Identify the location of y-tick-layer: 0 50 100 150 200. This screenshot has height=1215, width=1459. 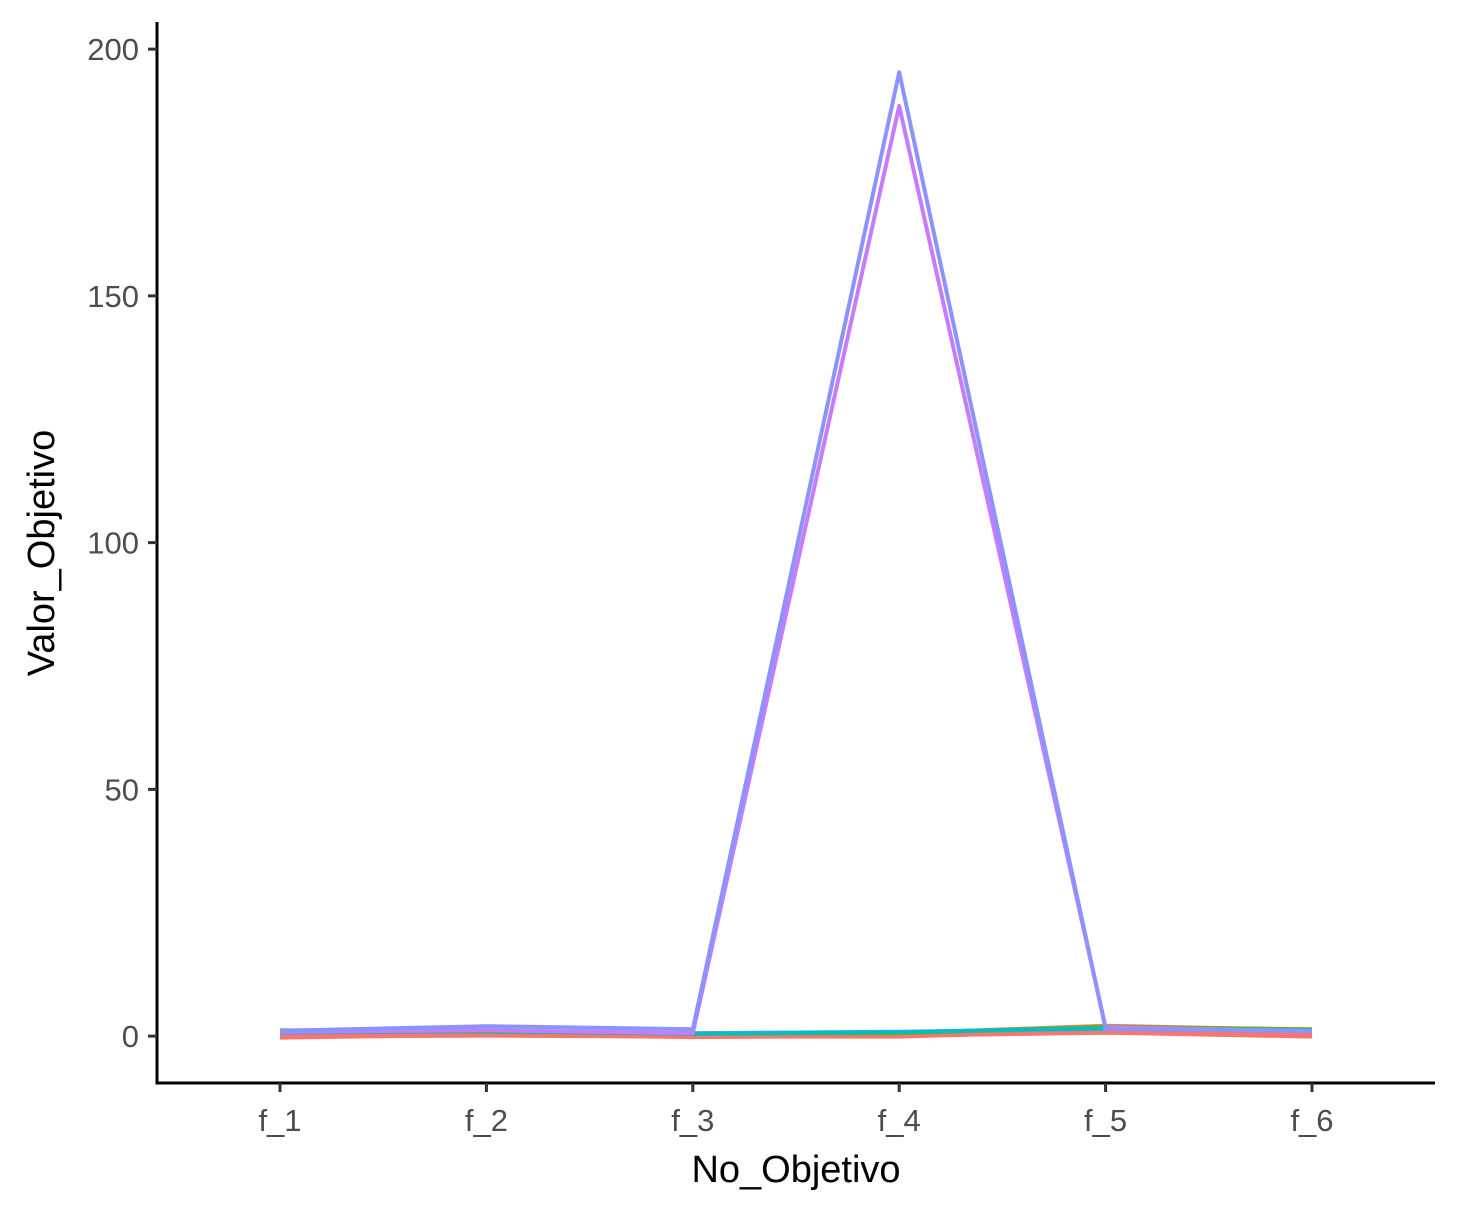
(122, 543).